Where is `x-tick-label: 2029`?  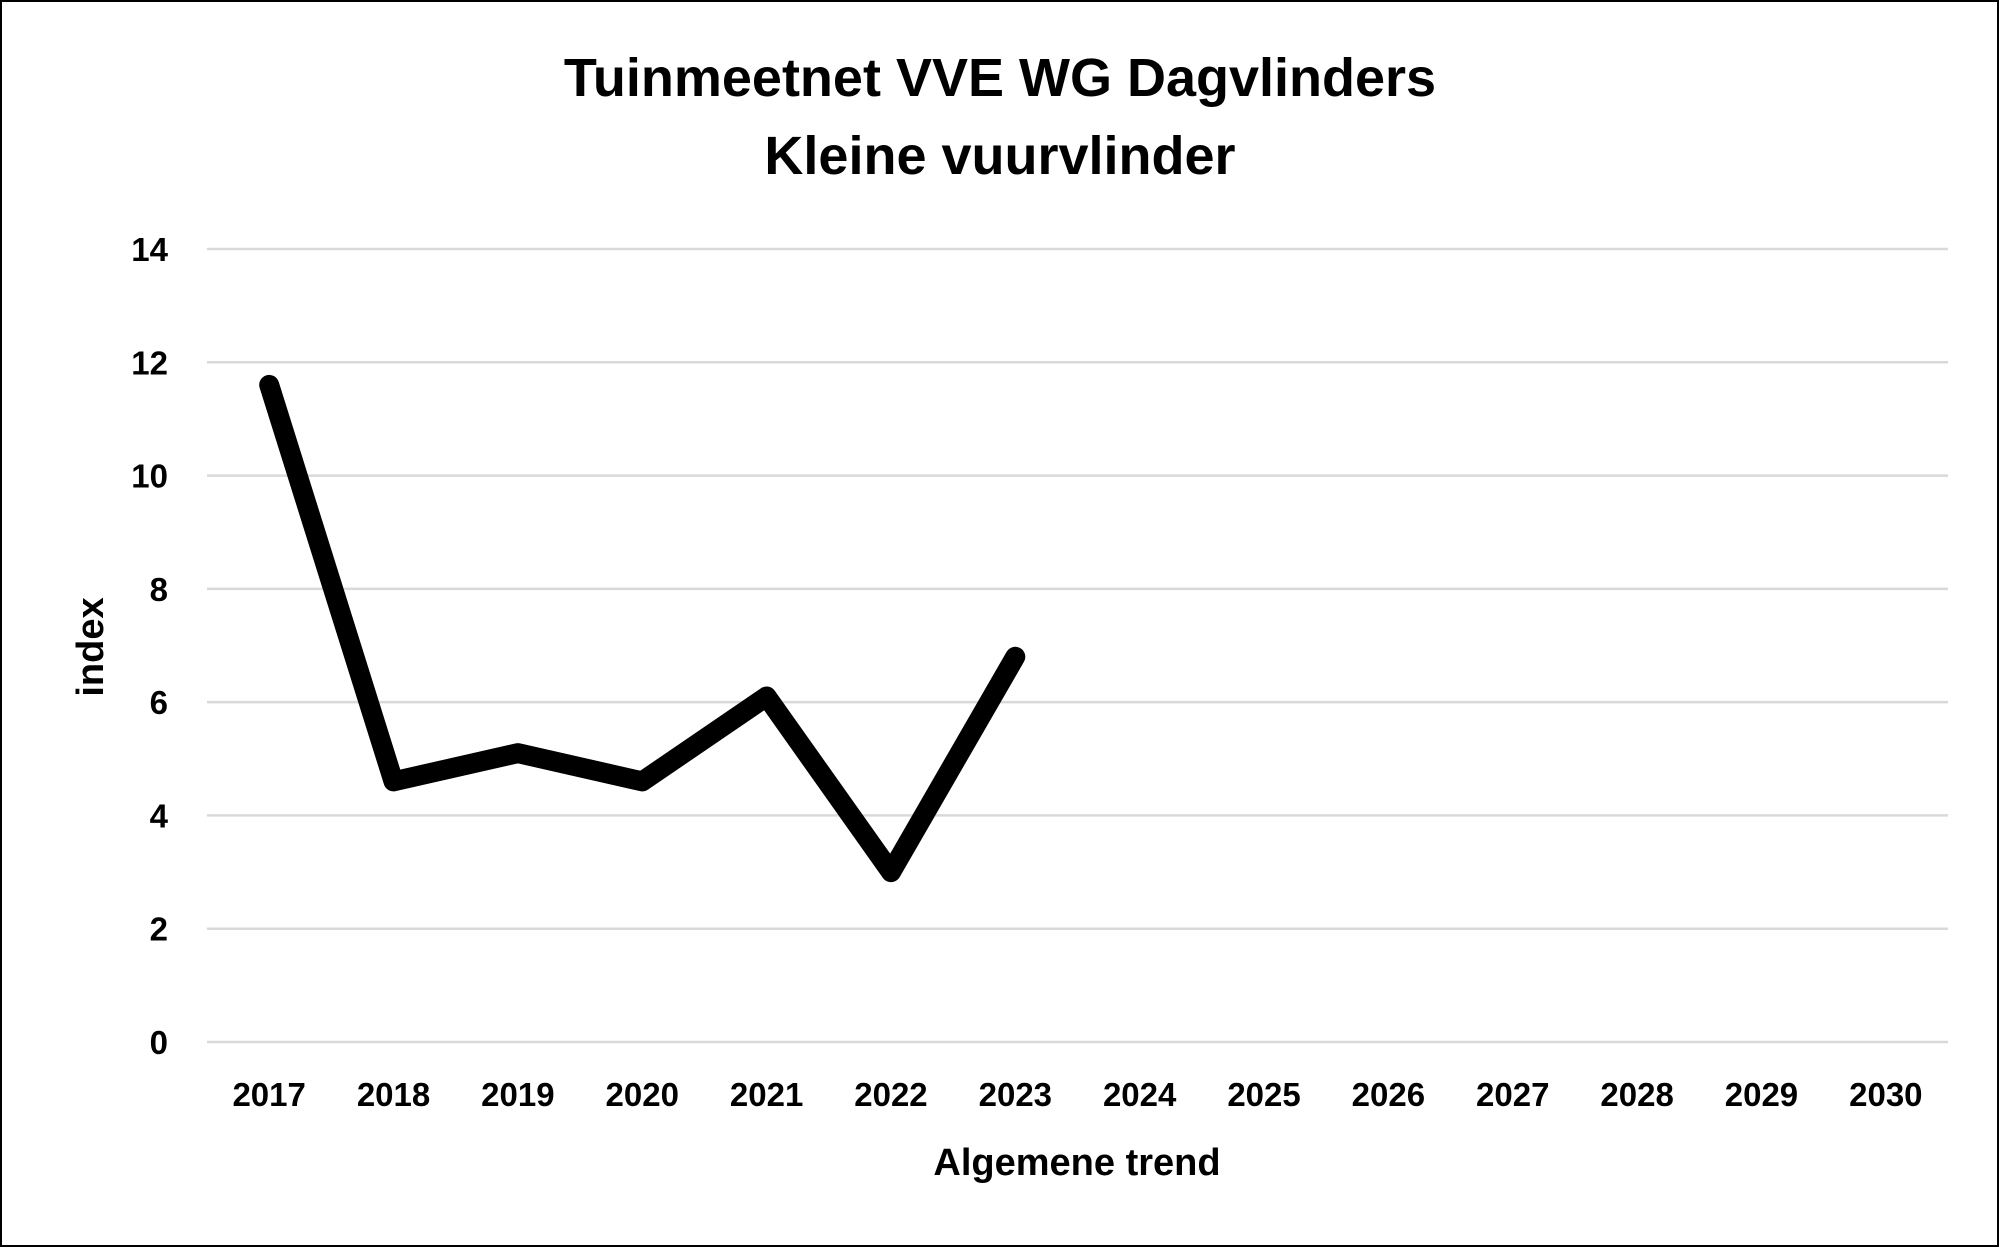 x-tick-label: 2029 is located at coordinates (1761, 1094).